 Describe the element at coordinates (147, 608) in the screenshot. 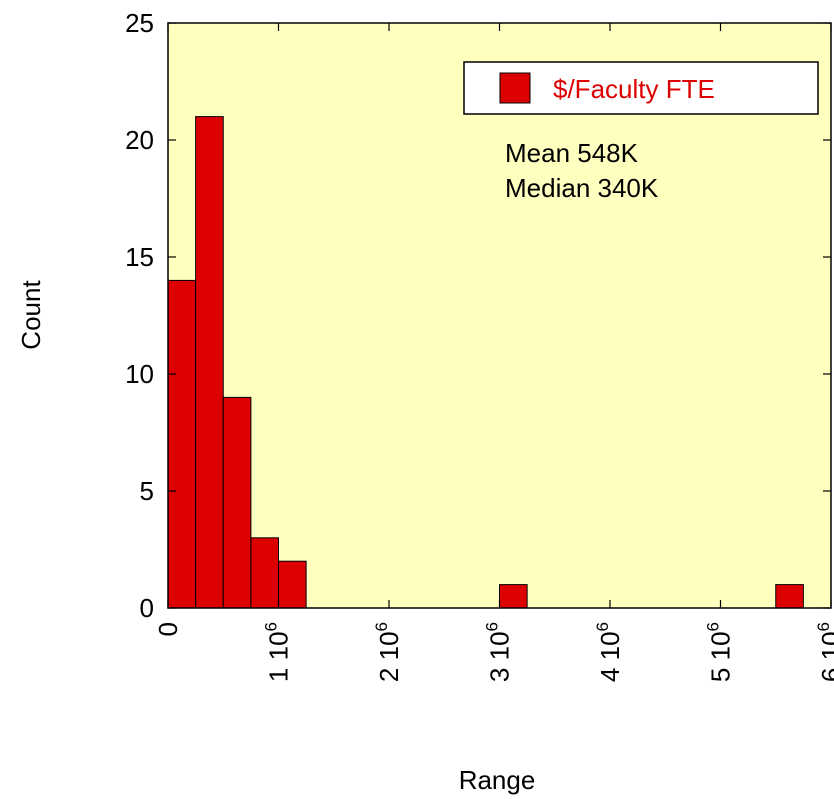

I see `y-tick-label: 0` at that location.